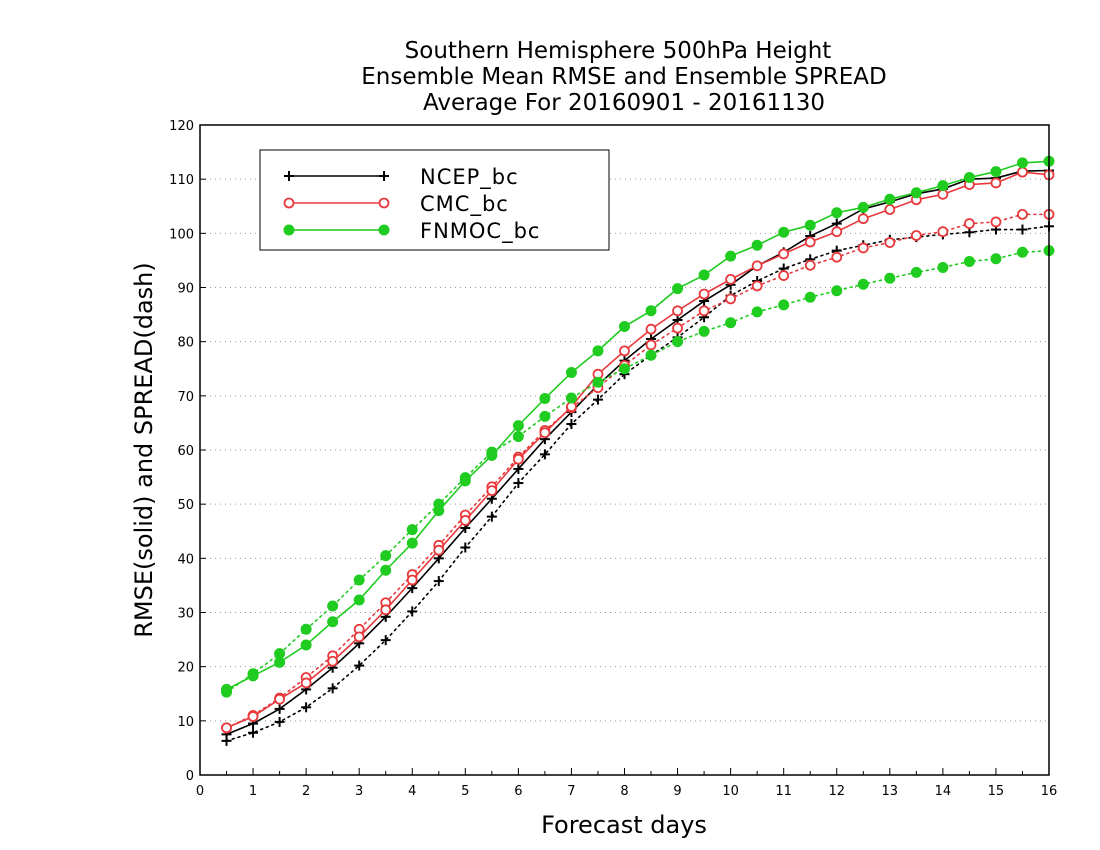 The height and width of the screenshot is (850, 1100). What do you see at coordinates (624, 791) in the screenshot?
I see `x-tick-label: 8` at bounding box center [624, 791].